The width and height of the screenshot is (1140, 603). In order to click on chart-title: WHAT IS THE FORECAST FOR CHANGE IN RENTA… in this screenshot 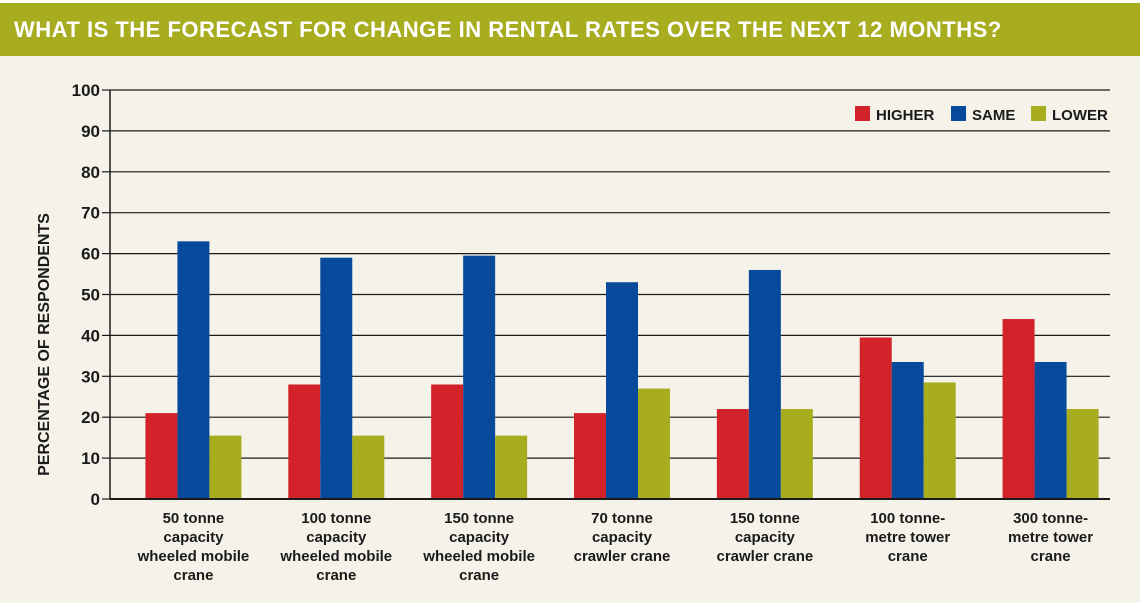, I will do `click(508, 29)`.